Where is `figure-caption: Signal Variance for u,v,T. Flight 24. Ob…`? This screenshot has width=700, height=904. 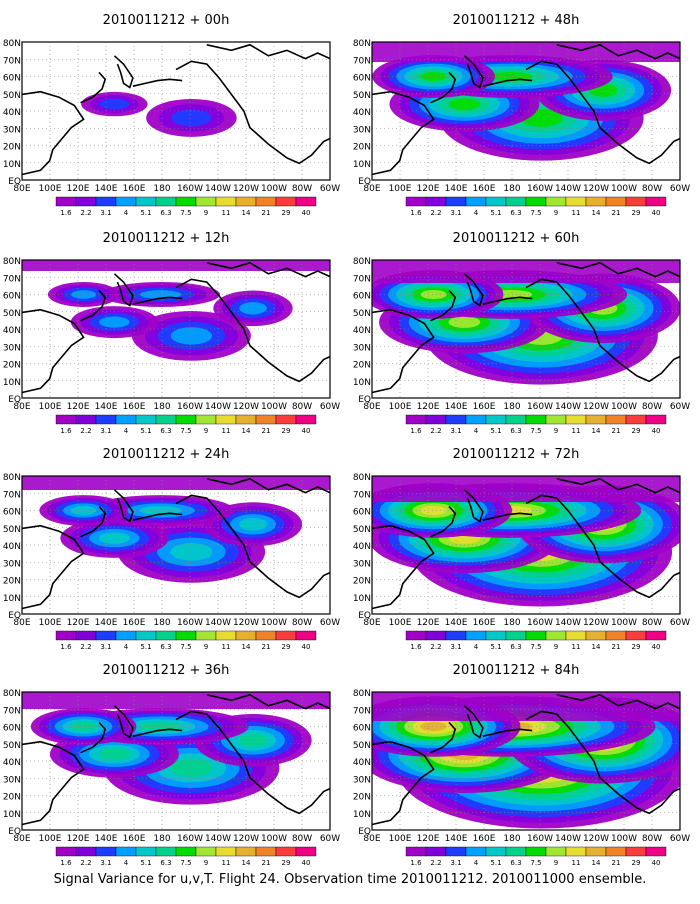 figure-caption: Signal Variance for u,v,T. Flight 24. Ob… is located at coordinates (350, 879).